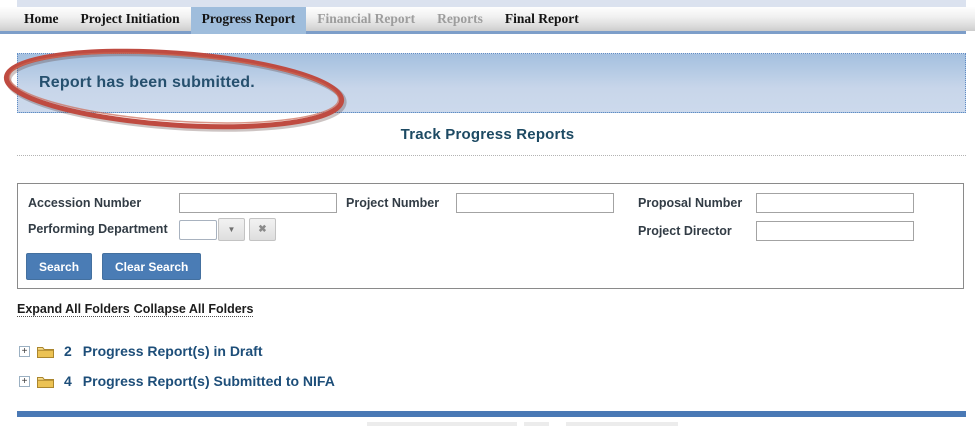 The height and width of the screenshot is (426, 975). What do you see at coordinates (147, 82) in the screenshot?
I see `status-message: Report has been submitted.` at bounding box center [147, 82].